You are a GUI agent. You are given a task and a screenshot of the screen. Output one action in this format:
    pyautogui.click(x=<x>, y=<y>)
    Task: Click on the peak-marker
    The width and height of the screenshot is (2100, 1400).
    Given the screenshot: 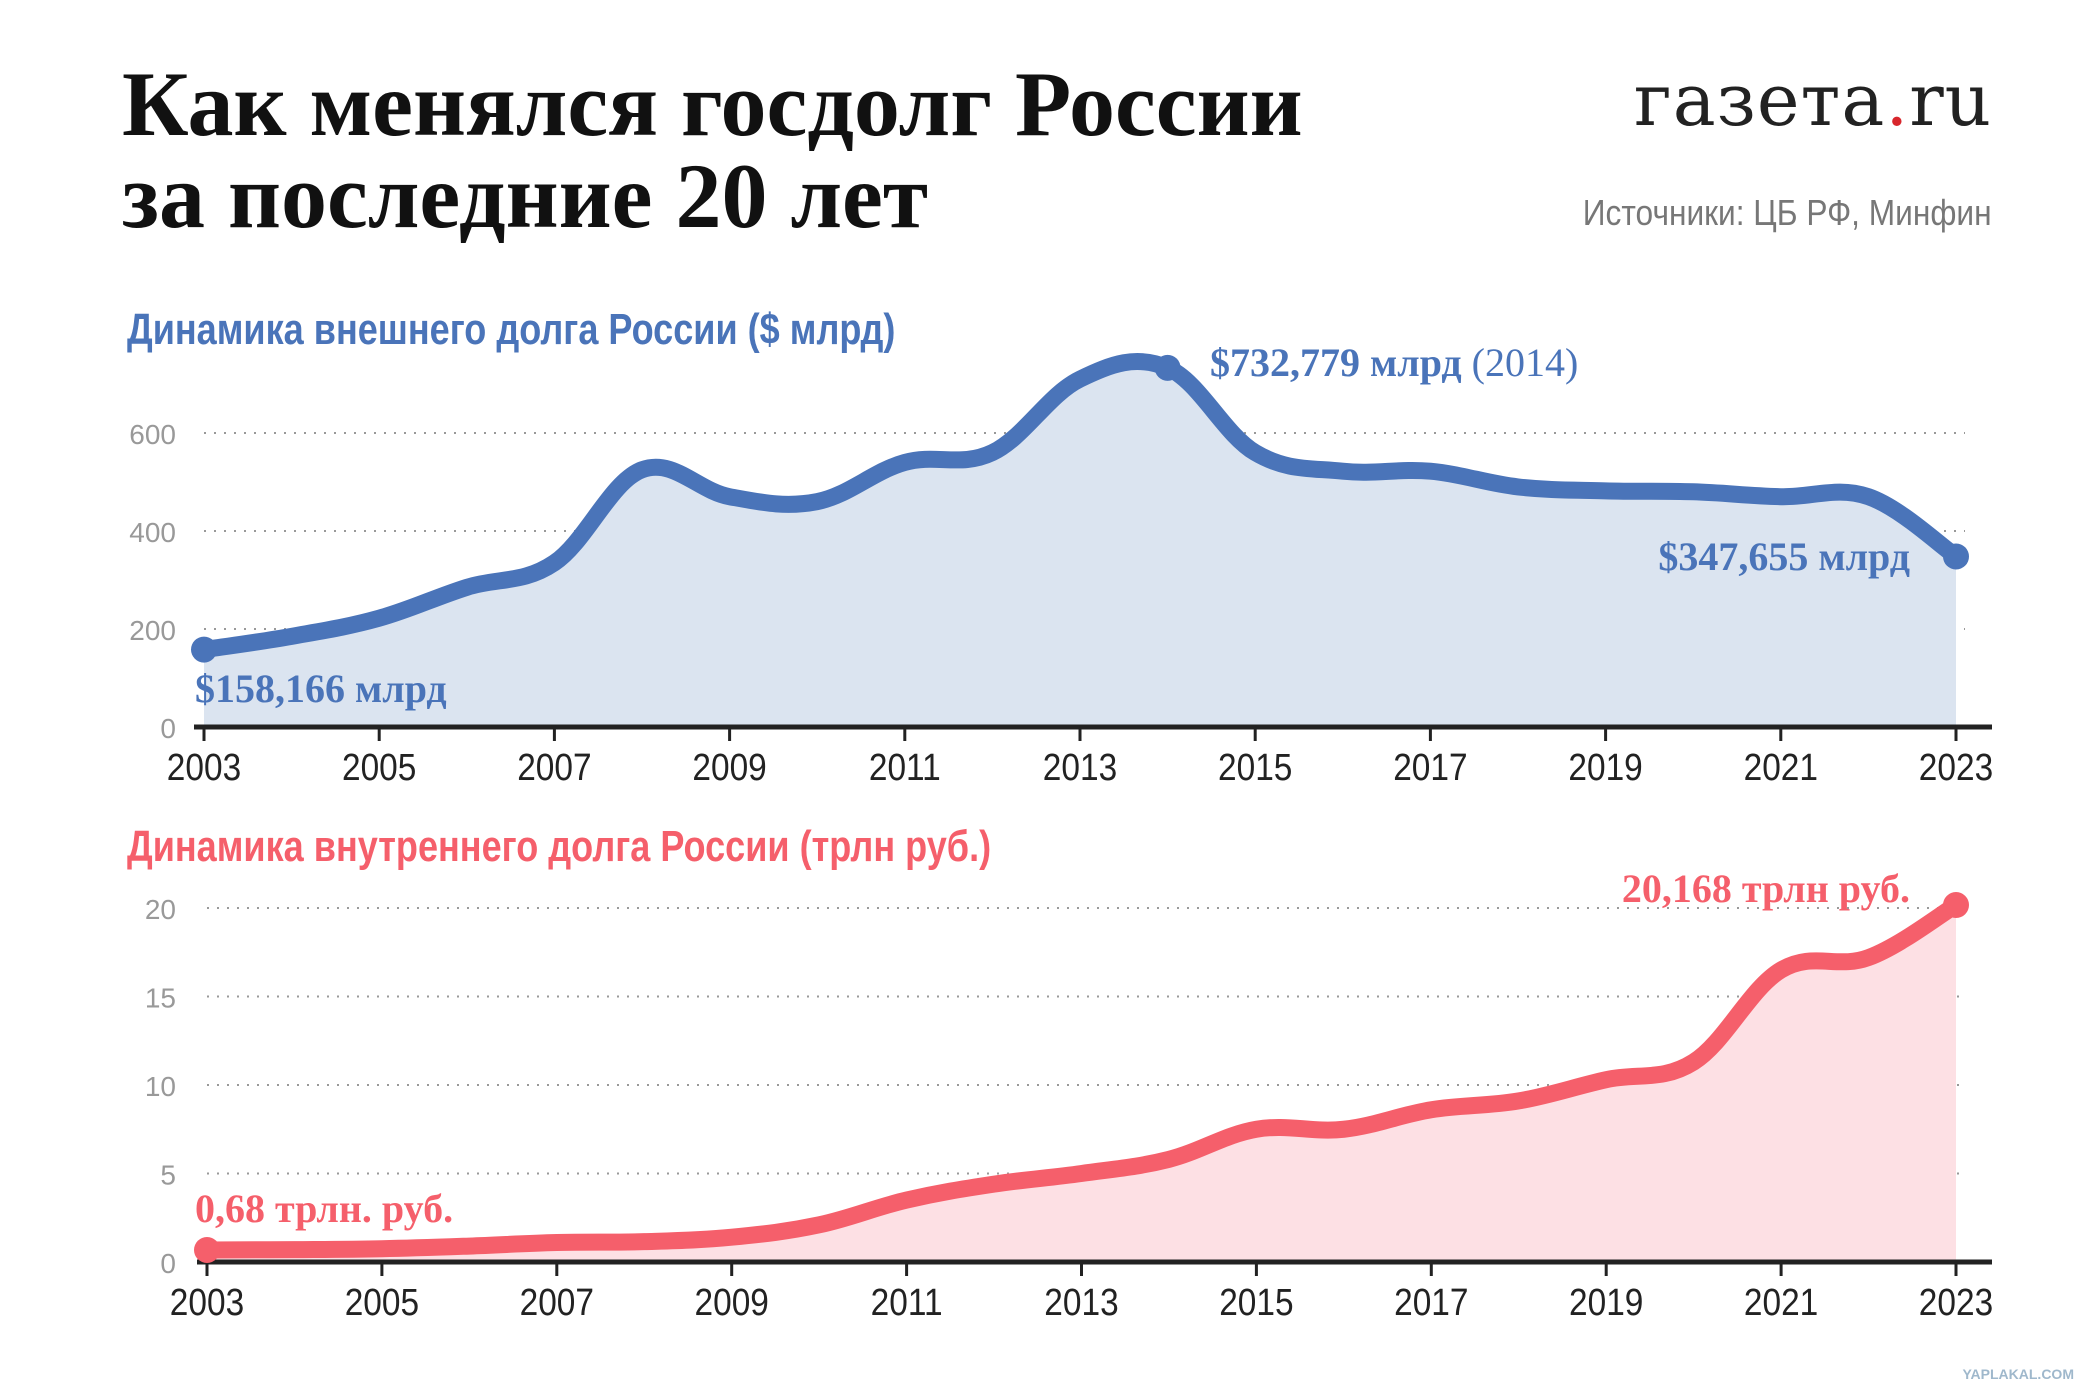 What is the action you would take?
    pyautogui.click(x=1167, y=367)
    